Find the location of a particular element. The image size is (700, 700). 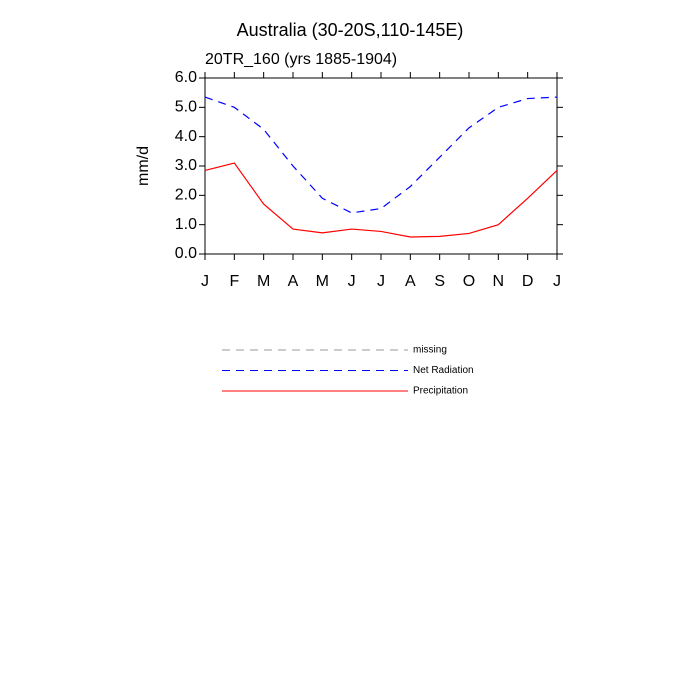

y-tick-label: 5.0 is located at coordinates (186, 107).